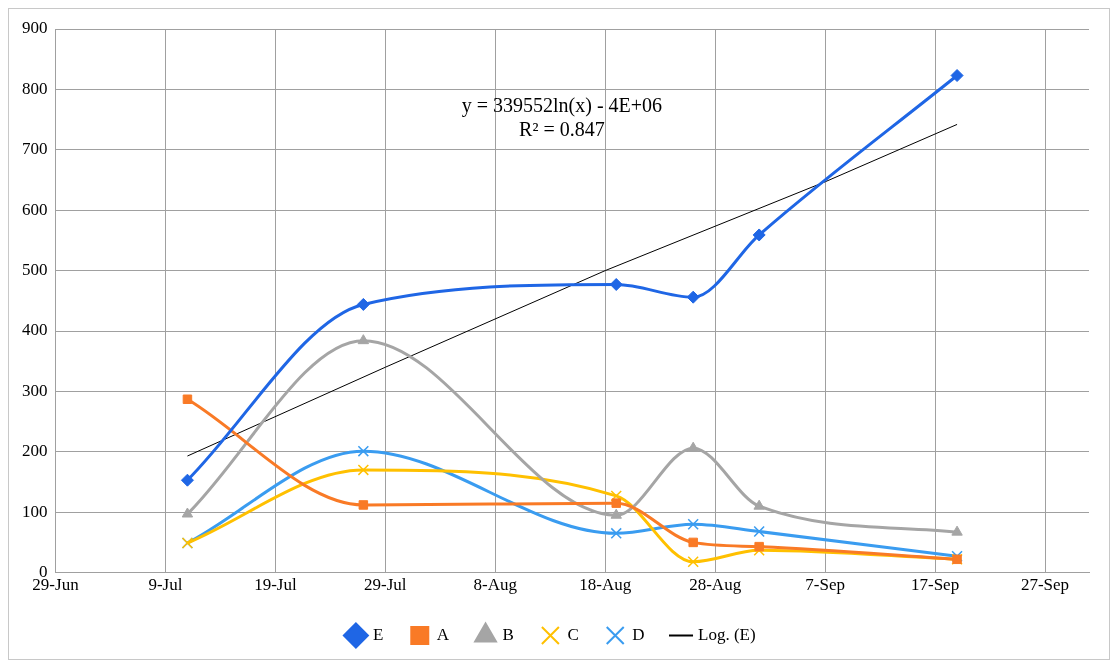 This screenshot has width=1118, height=670. Describe the element at coordinates (275, 585) in the screenshot. I see `x-tick-label: 19-Jul` at that location.